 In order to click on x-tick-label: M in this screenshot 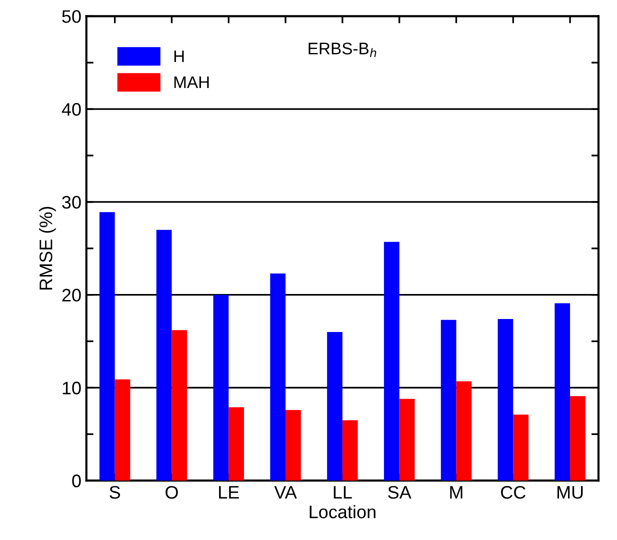, I will do `click(456, 492)`.